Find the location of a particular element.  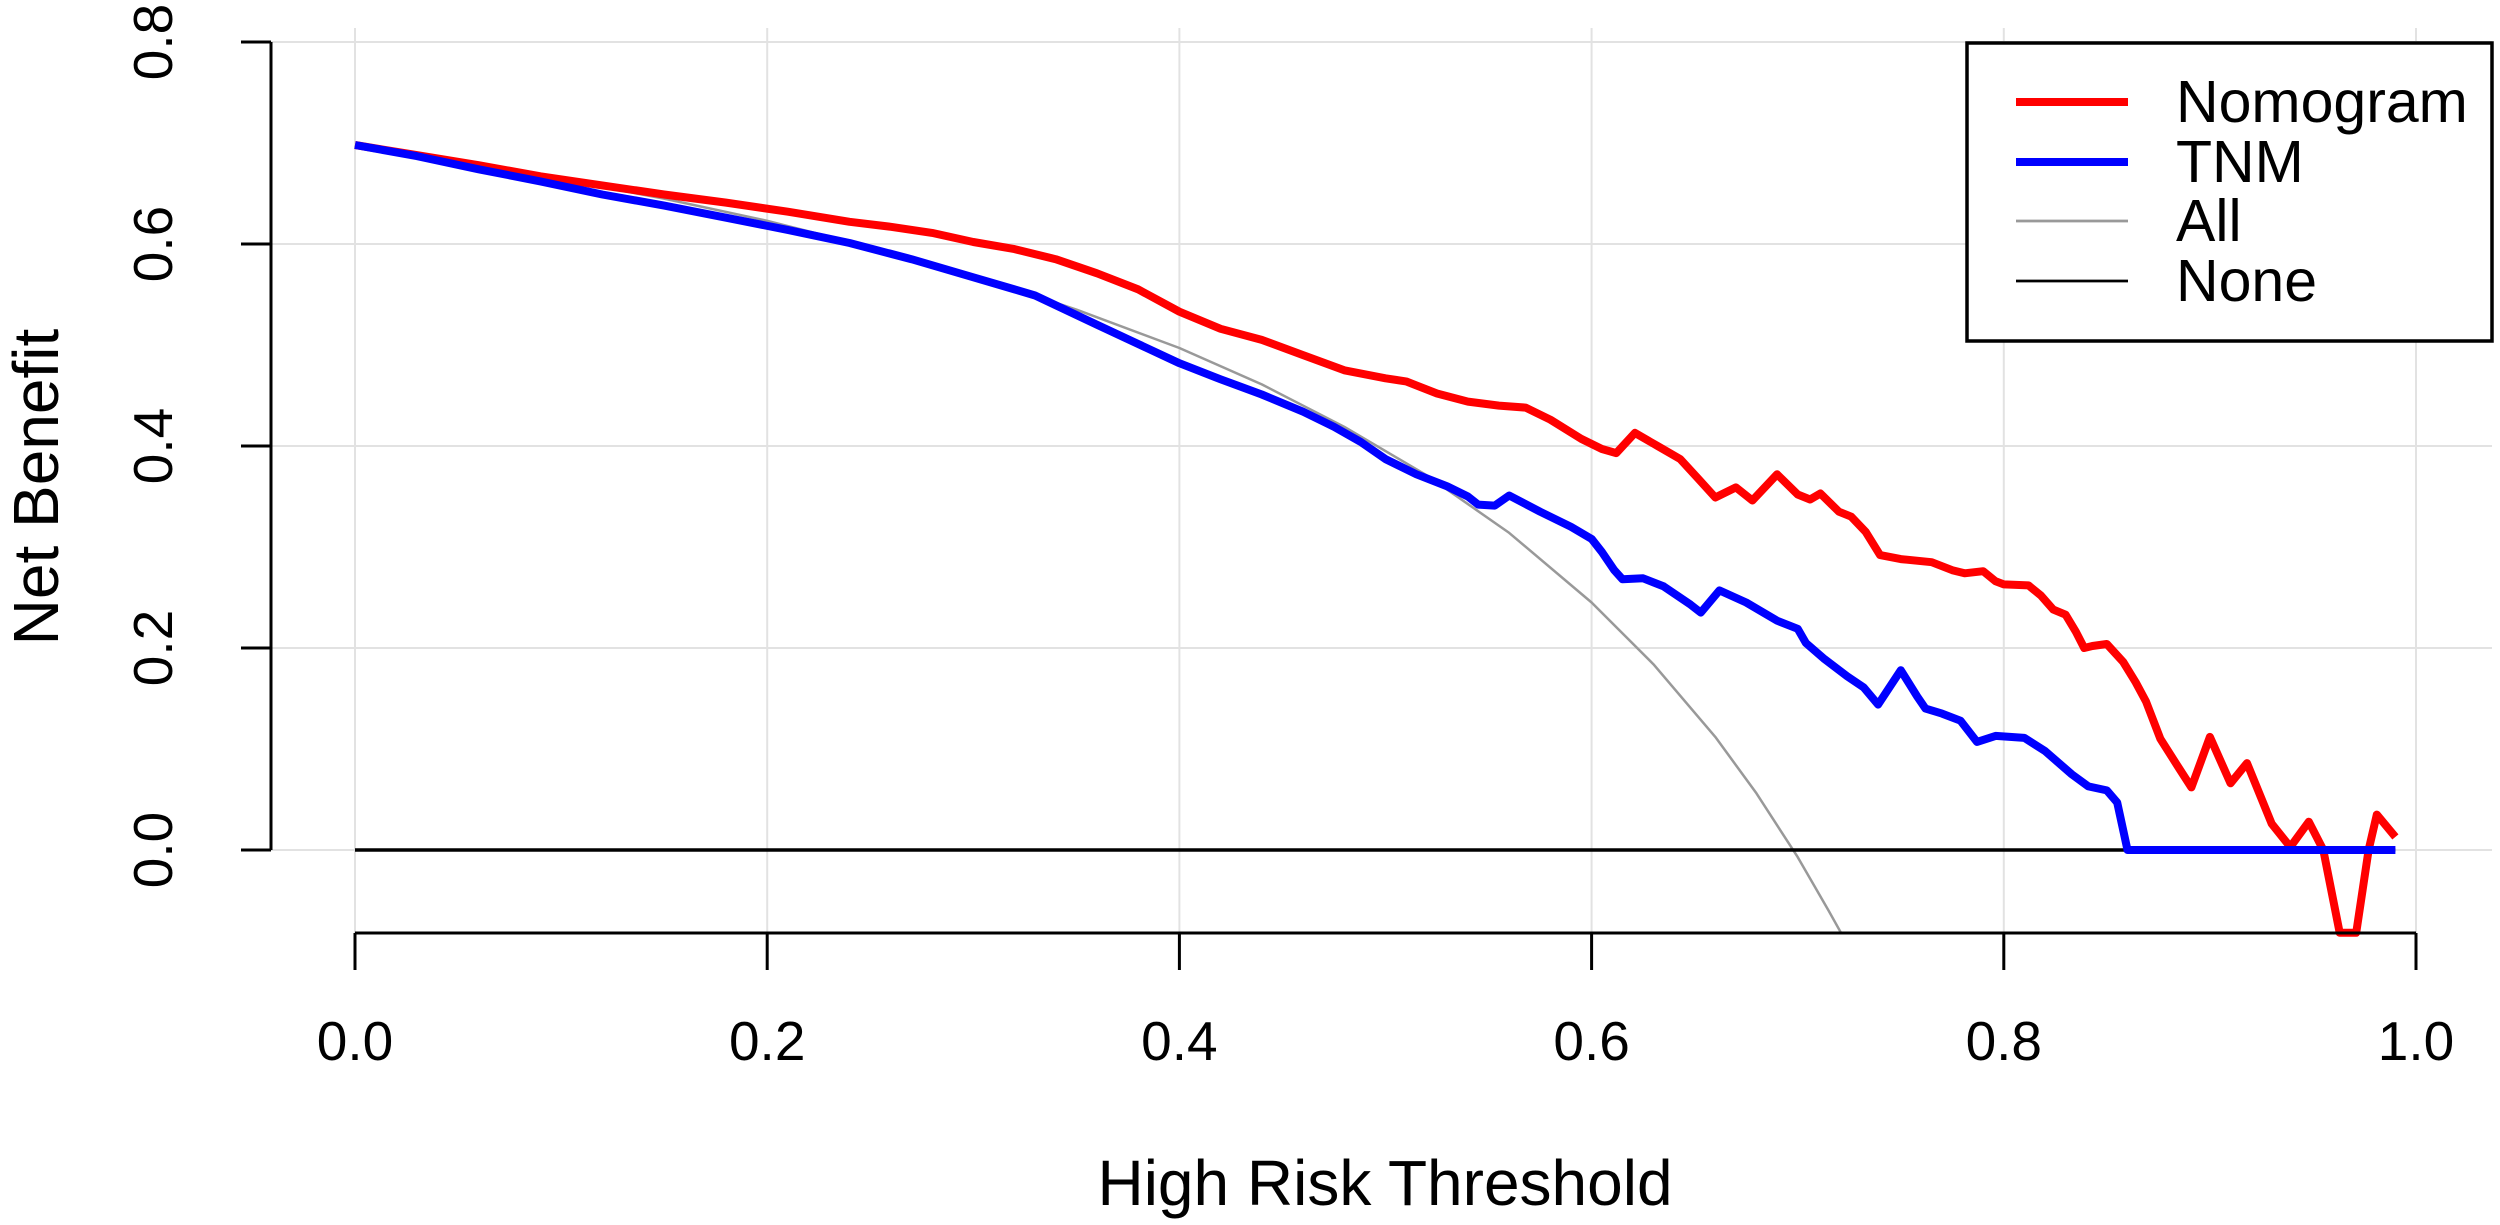

y-tick-label: 0.4 is located at coordinates (153, 446).